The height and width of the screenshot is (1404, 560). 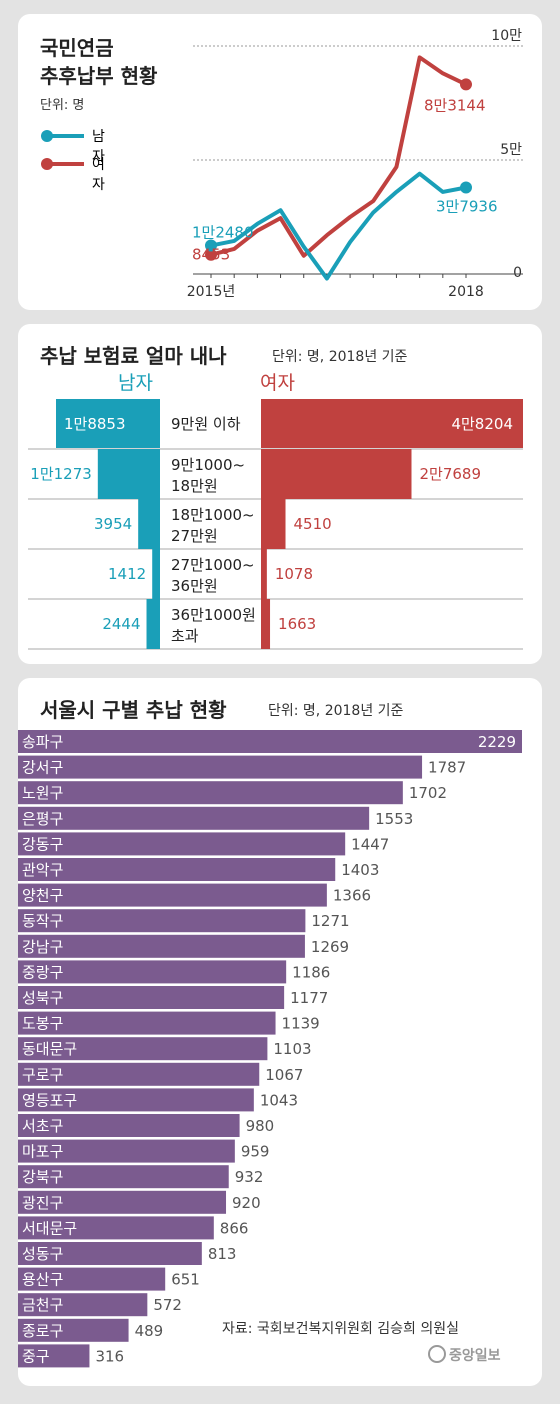 What do you see at coordinates (49, 1100) in the screenshot?
I see `district-name: 영등포구` at bounding box center [49, 1100].